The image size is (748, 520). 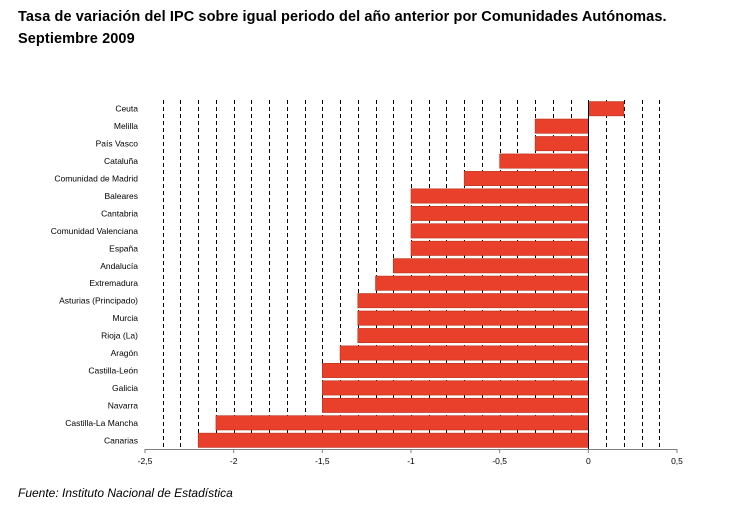 I want to click on category-label: País Vasco, so click(x=117, y=144).